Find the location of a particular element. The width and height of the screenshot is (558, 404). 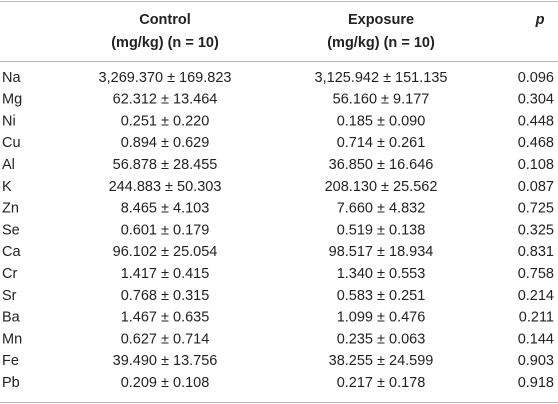

cell: 0.251 ± 0.220 is located at coordinates (165, 121).